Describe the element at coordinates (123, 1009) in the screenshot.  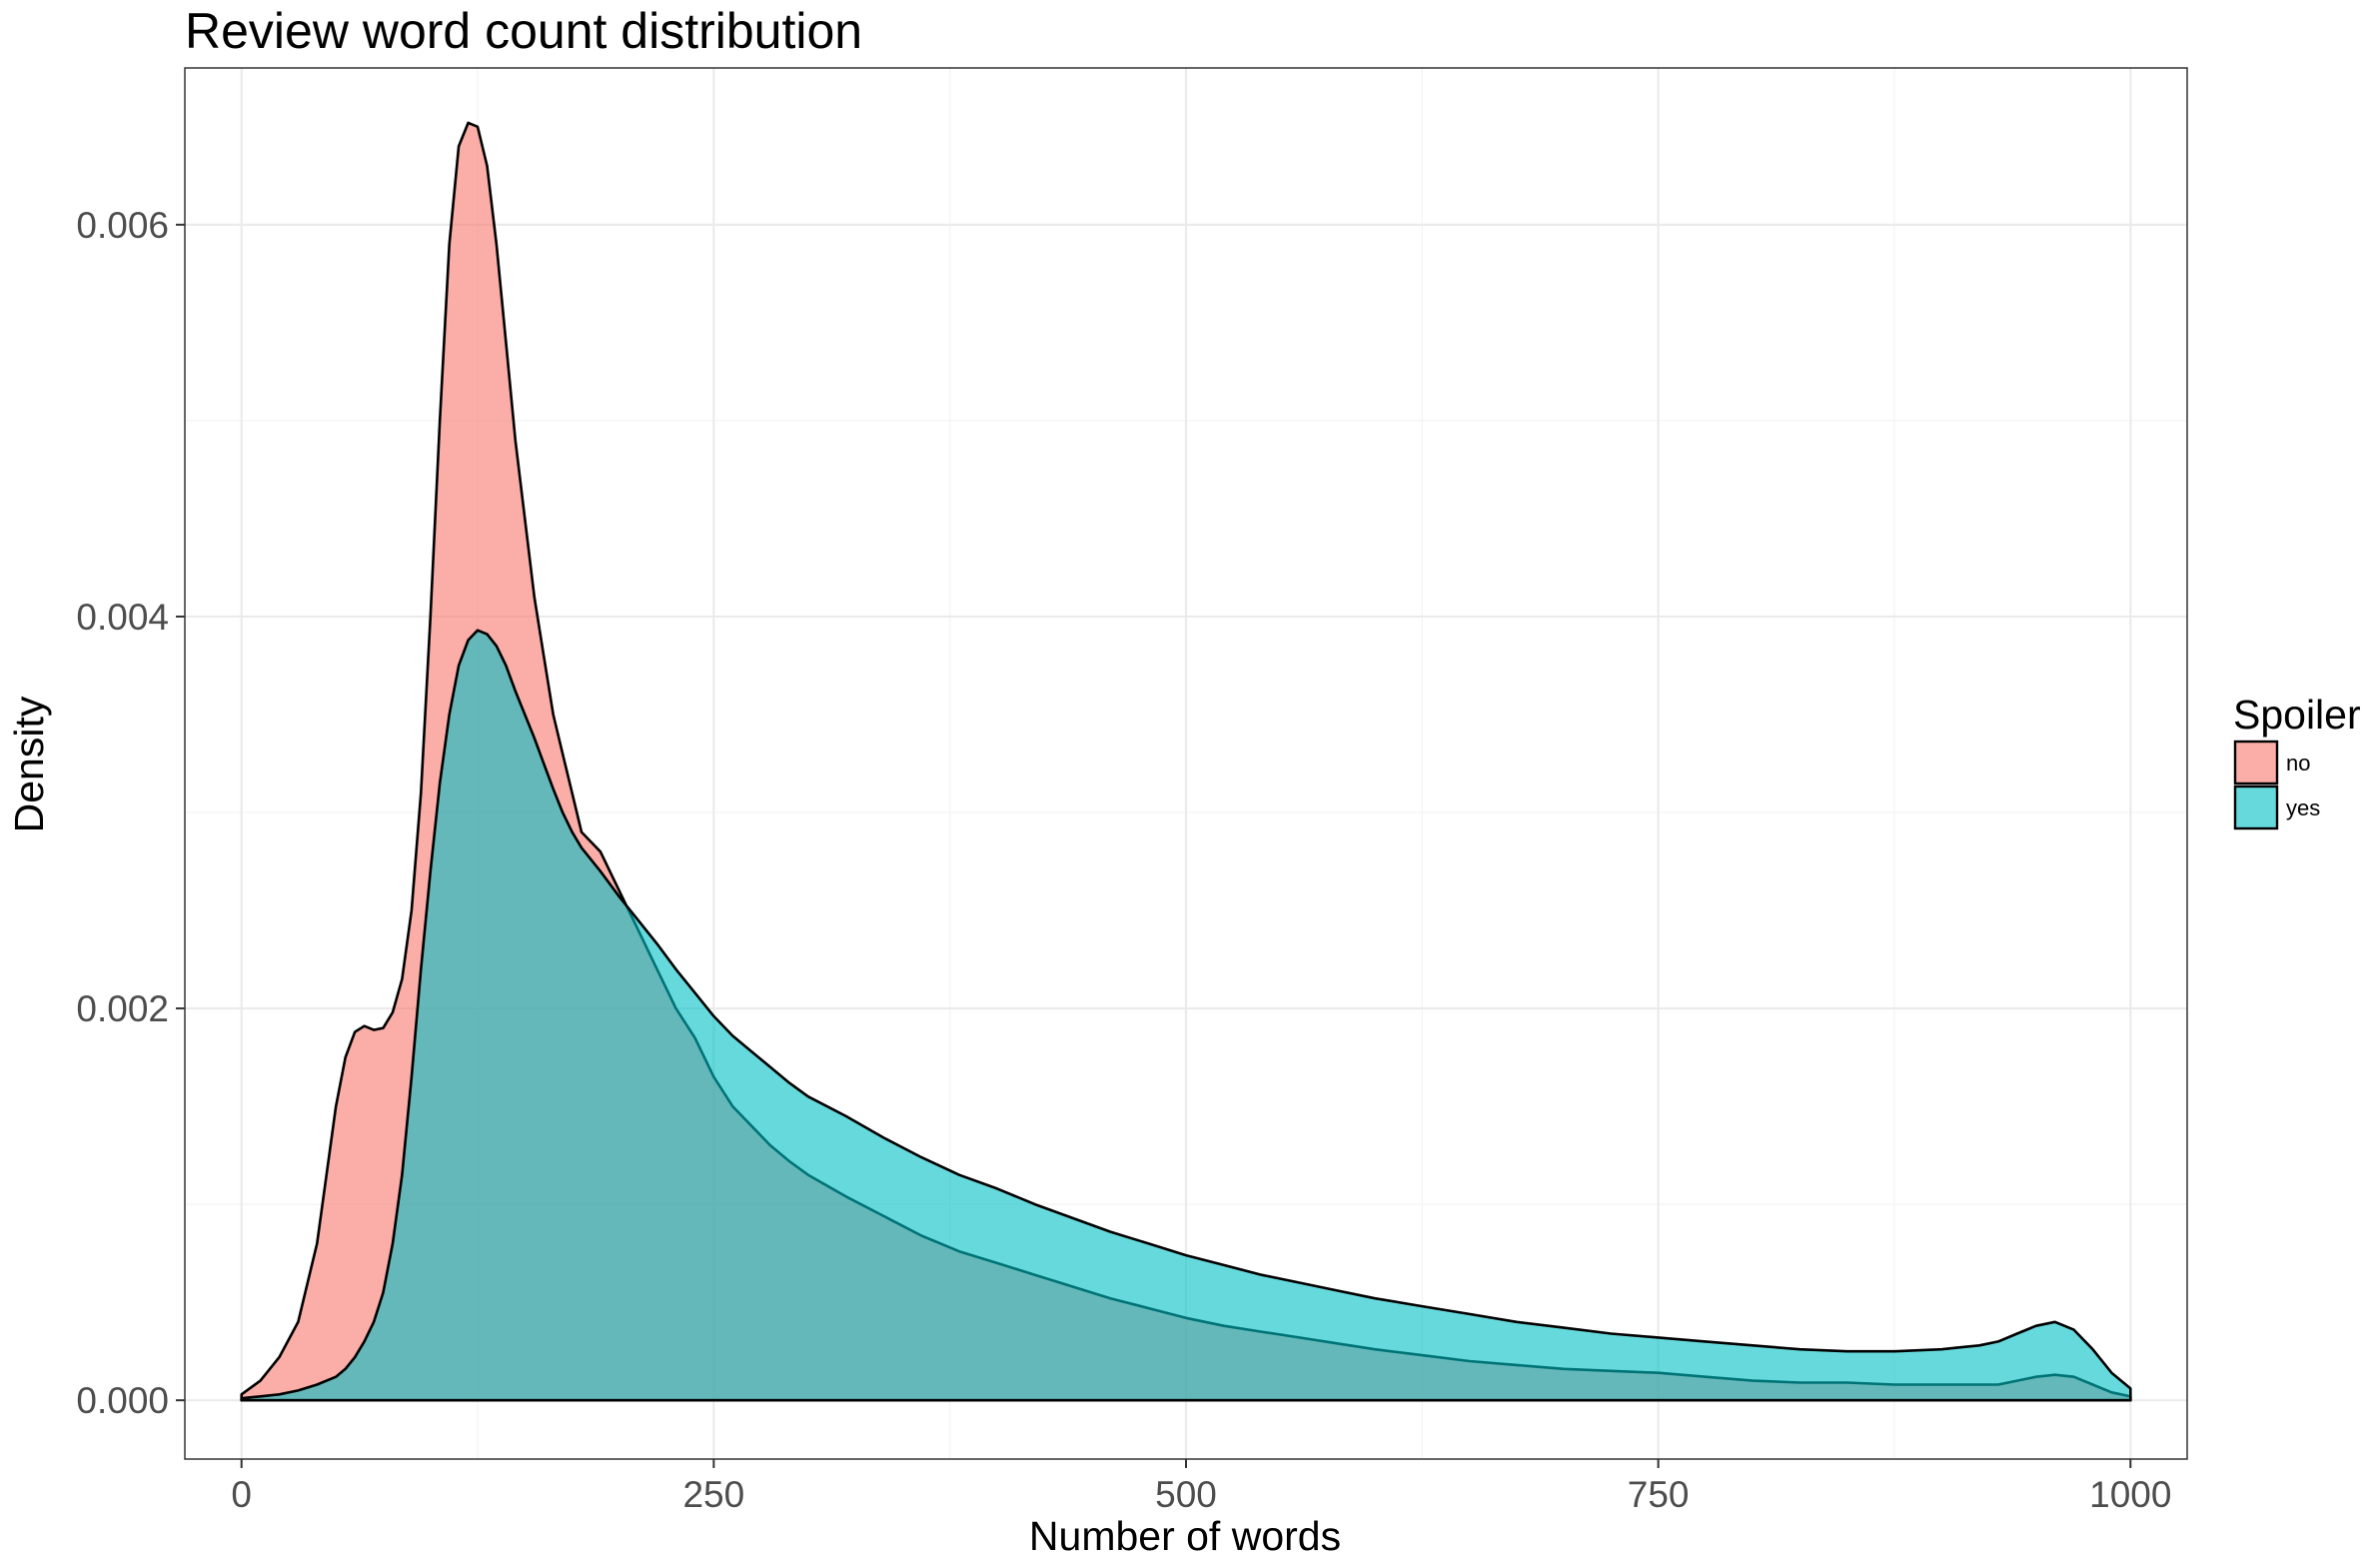
I see `y-tick-label: 0.002` at that location.